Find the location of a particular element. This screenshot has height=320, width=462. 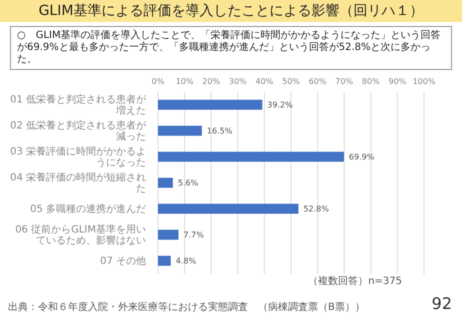

data-label: 16.5% is located at coordinates (219, 131).